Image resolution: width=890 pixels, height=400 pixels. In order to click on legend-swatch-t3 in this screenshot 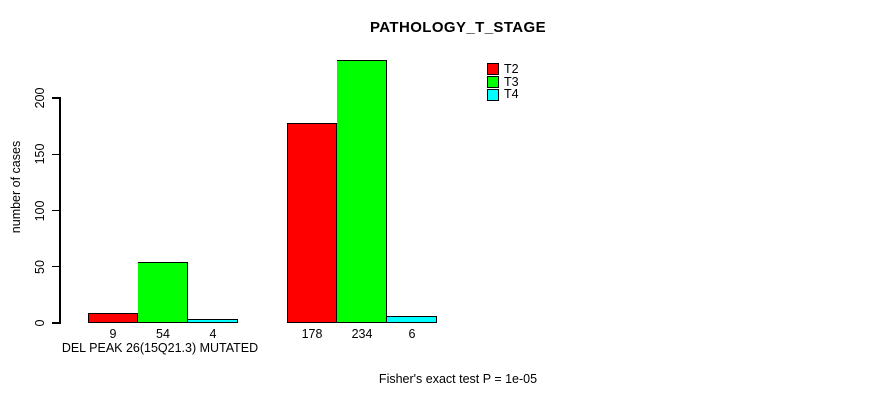, I will do `click(493, 82)`.